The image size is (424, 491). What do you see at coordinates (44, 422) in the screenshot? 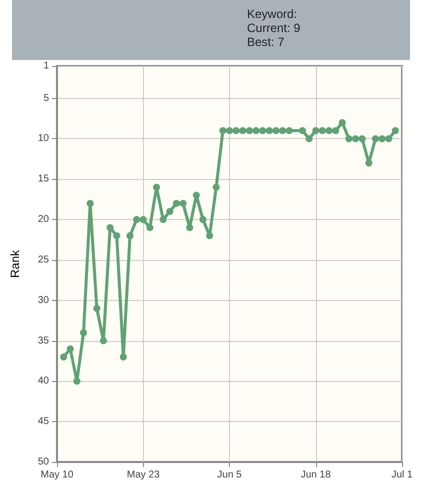
I see `y-tick-label: 45` at bounding box center [44, 422].